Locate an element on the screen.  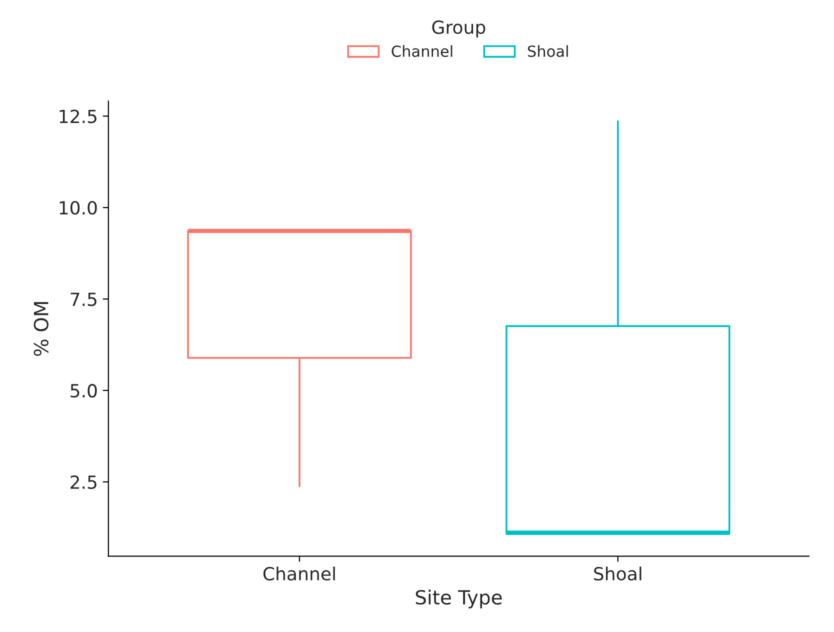
y-tick-label: 12.5 is located at coordinates (78, 117).